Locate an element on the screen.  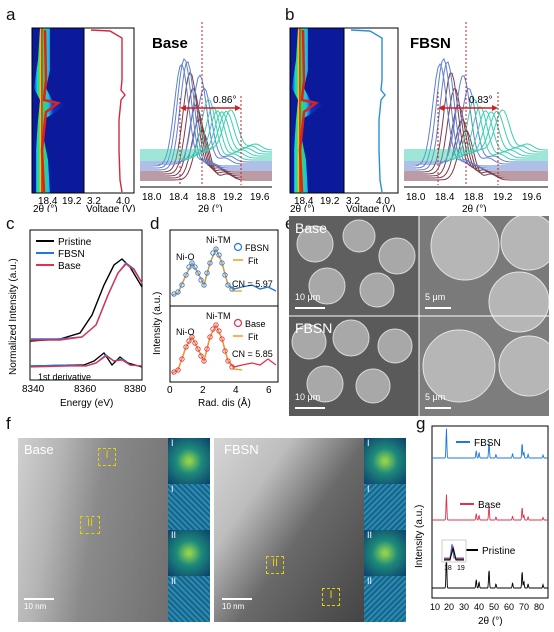
tick: 19.2 is located at coordinates (72, 201).